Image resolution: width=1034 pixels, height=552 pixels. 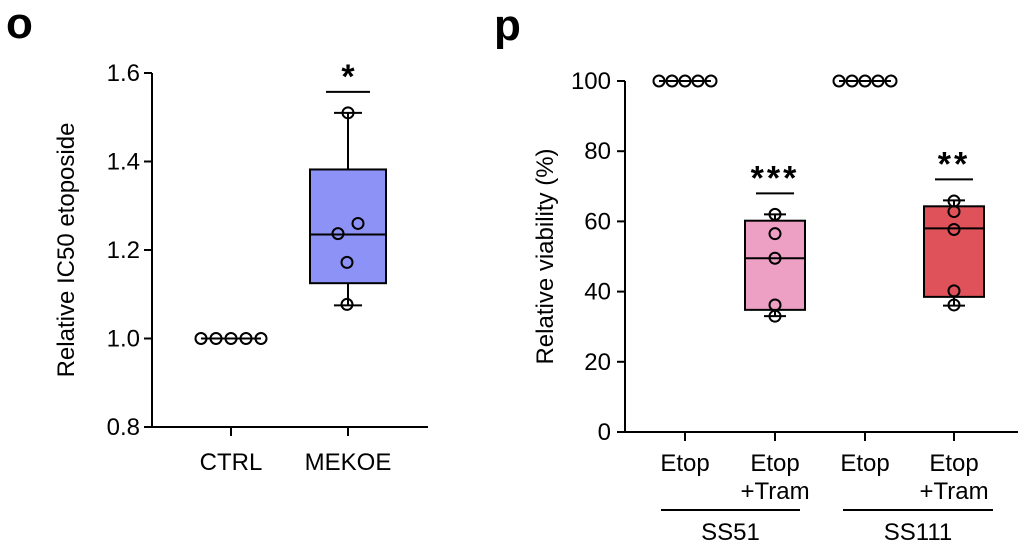 I want to click on group-bracket-label: SS111, so click(x=918, y=532).